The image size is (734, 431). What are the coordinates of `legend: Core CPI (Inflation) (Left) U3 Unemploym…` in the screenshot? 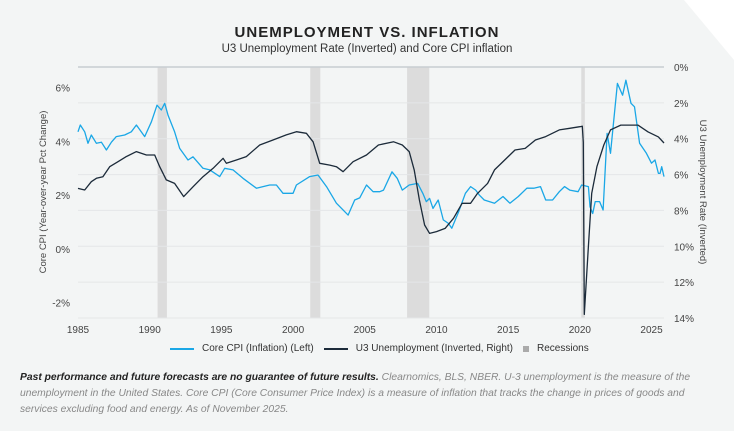 It's located at (381, 348).